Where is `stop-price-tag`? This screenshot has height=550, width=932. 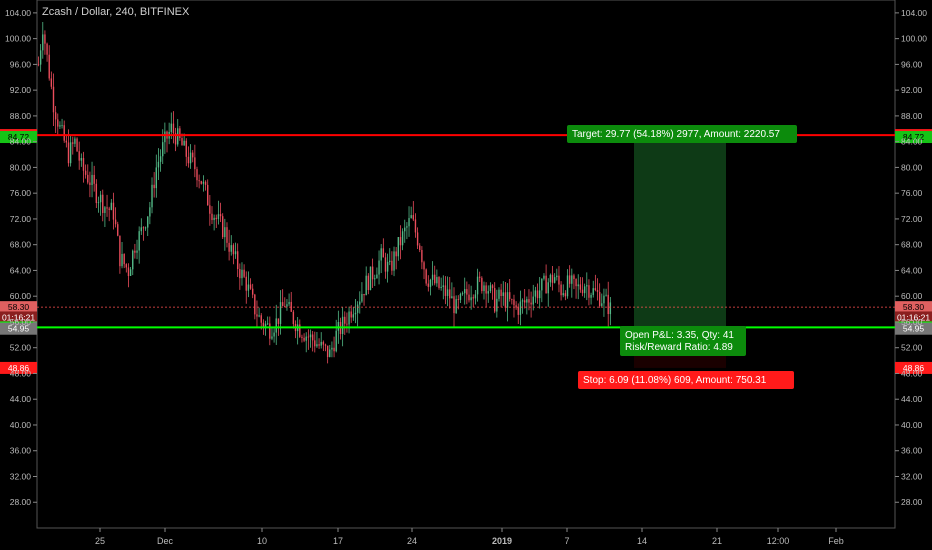
stop-price-tag is located at coordinates (913, 367).